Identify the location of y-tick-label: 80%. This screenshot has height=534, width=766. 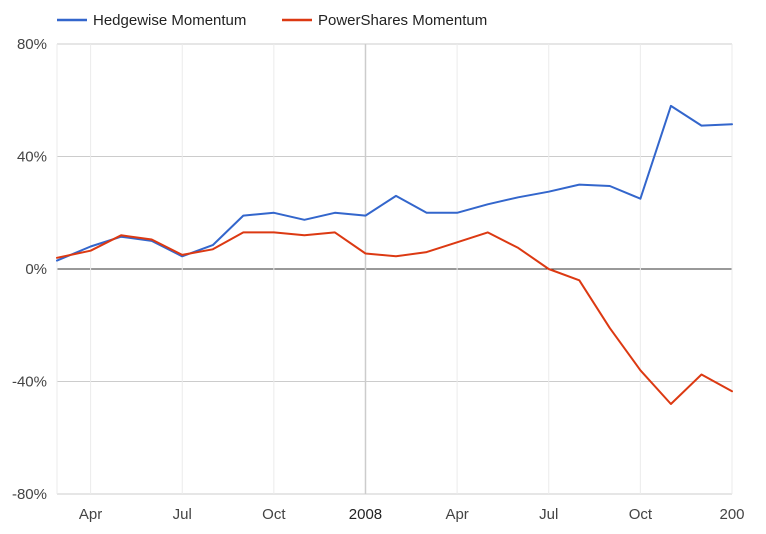
(32, 44).